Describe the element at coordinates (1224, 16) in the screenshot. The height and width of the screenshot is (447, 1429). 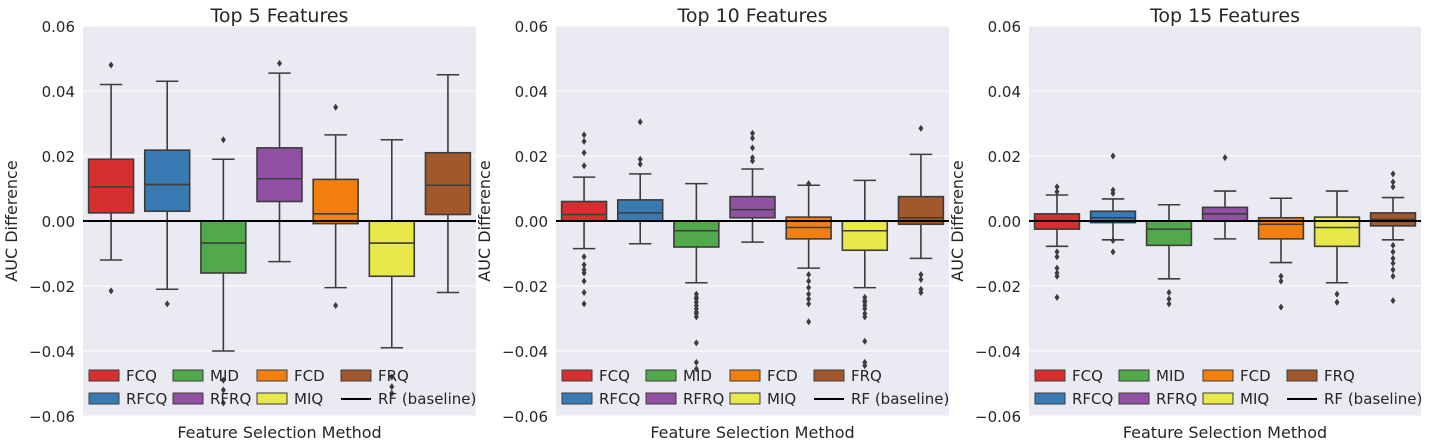
I see `chart-title: Top 15 Features` at that location.